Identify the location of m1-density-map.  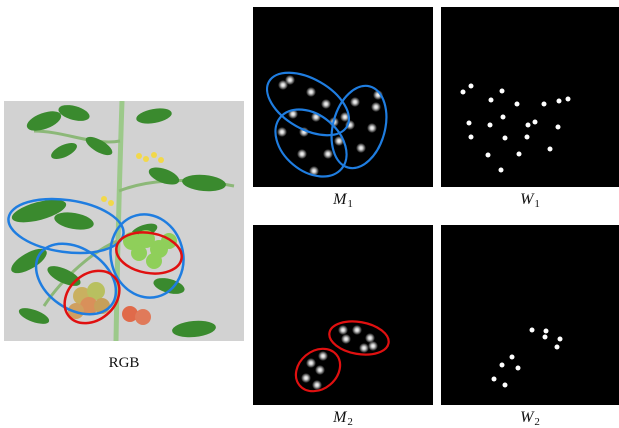
(343, 97).